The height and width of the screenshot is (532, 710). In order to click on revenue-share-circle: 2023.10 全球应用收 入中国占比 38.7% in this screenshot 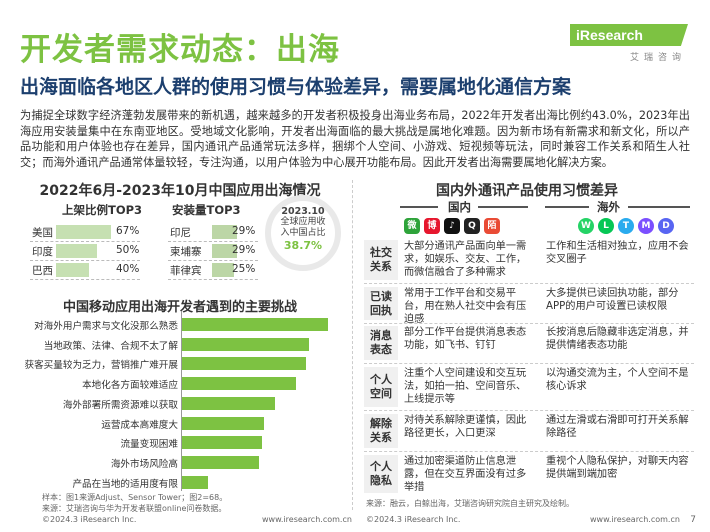, I will do `click(303, 233)`.